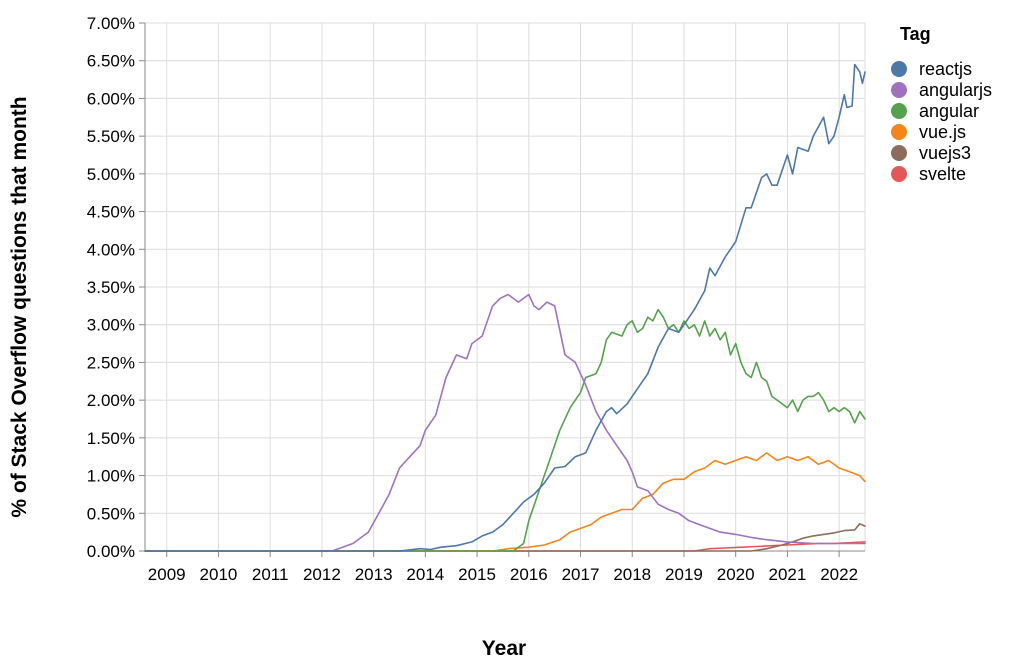 This screenshot has height=670, width=1024. I want to click on x-tick-label: 2012, so click(322, 574).